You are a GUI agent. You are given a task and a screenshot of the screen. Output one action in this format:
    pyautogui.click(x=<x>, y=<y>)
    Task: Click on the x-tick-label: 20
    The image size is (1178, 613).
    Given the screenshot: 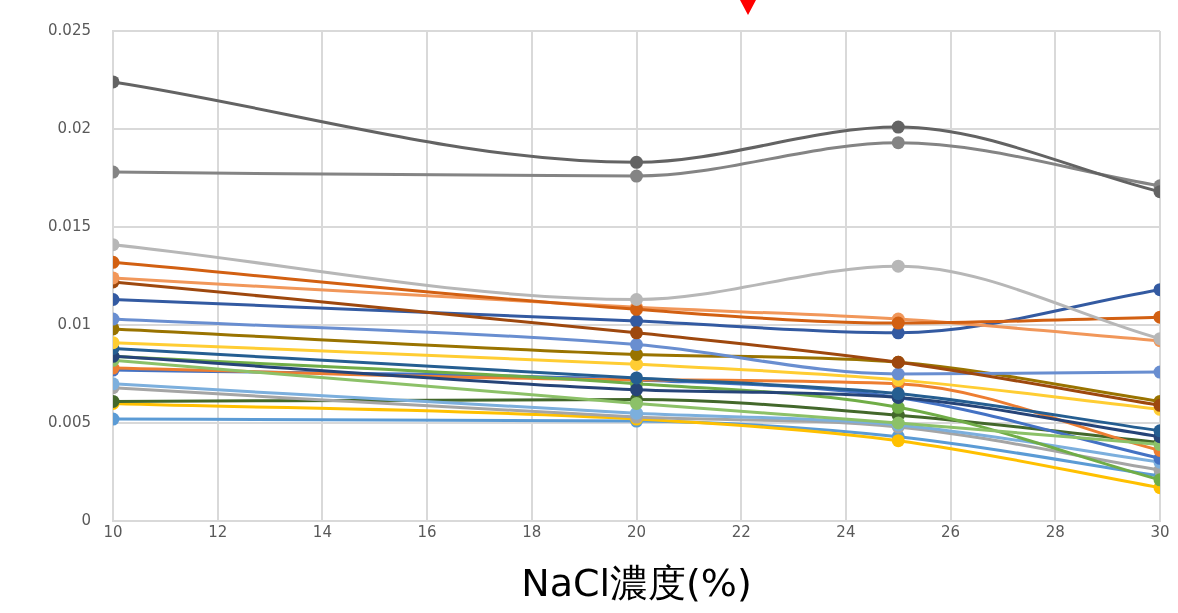 What is the action you would take?
    pyautogui.click(x=636, y=531)
    